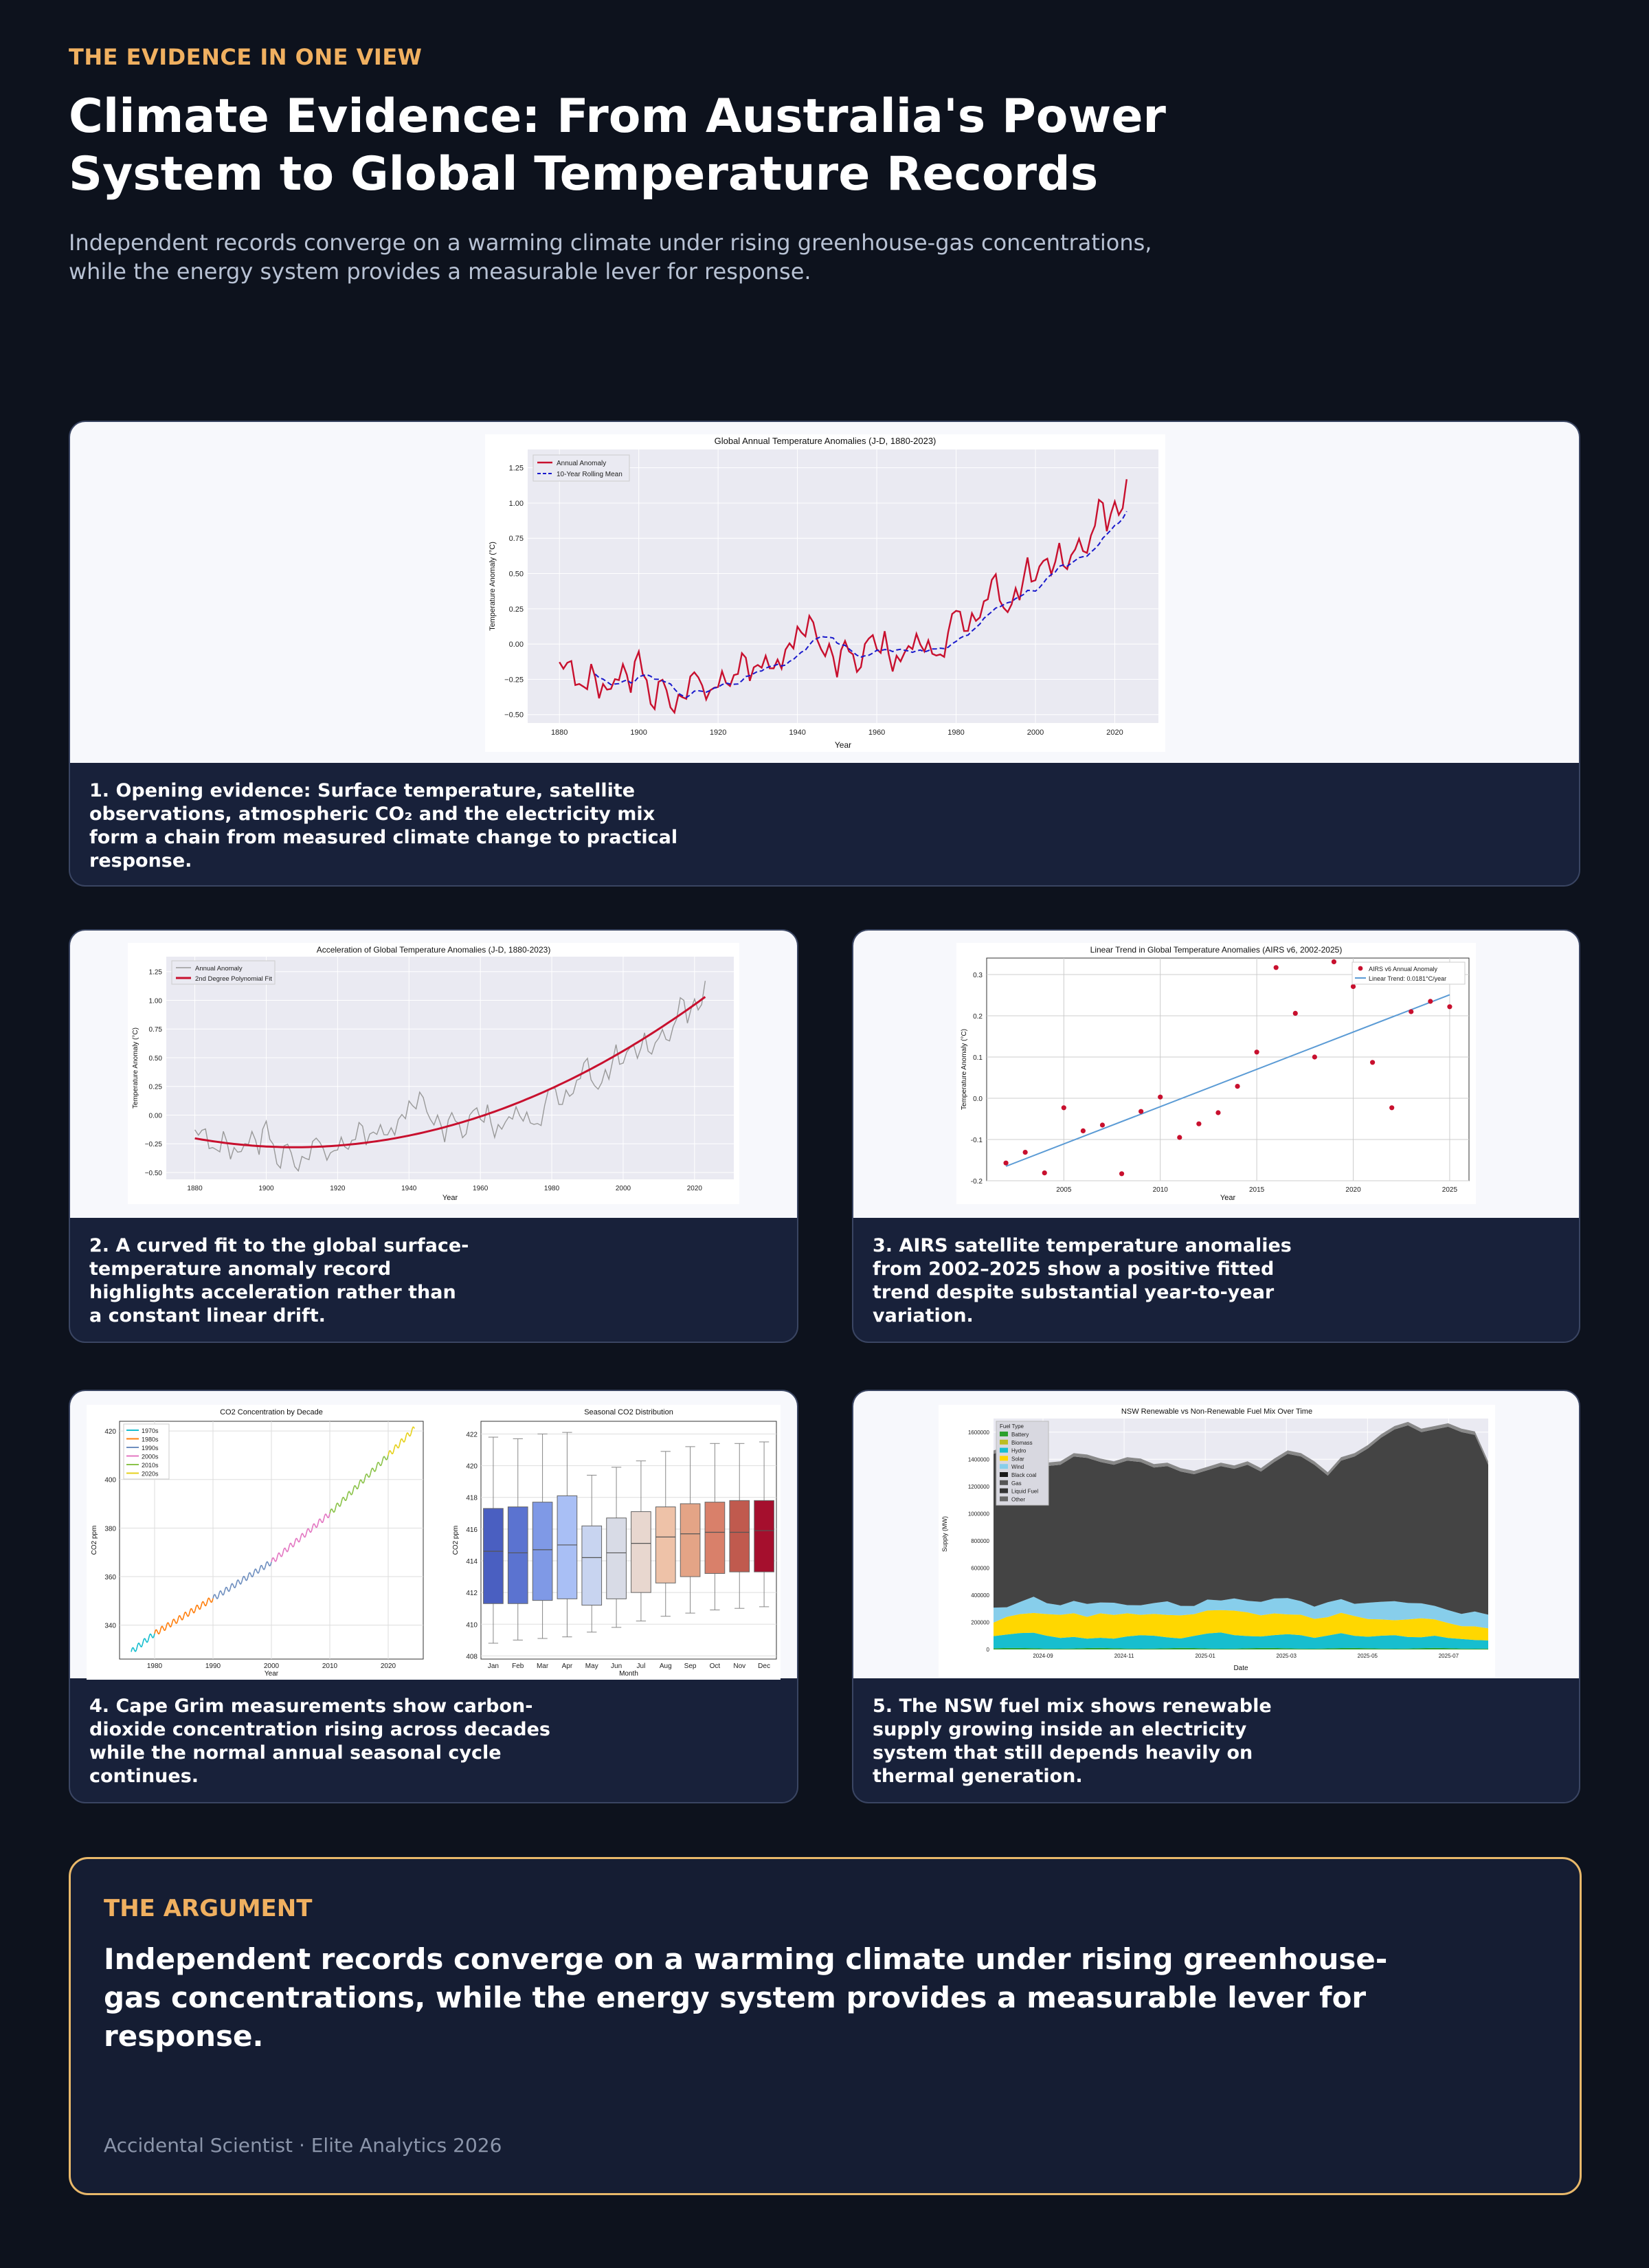  Describe the element at coordinates (1018, 1467) in the screenshot. I see `legend-label: Wind` at that location.